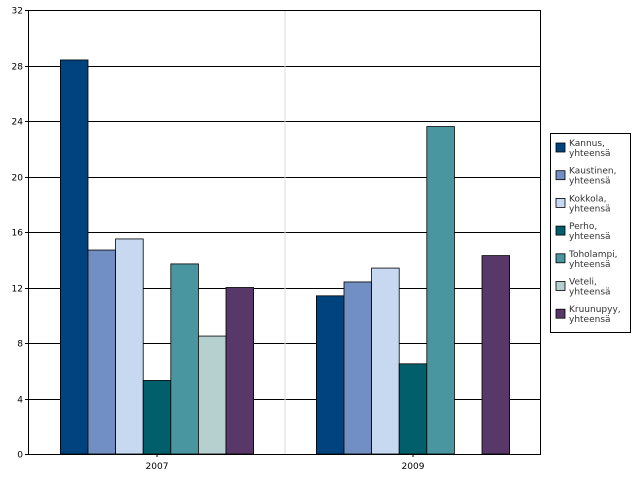  What do you see at coordinates (20, 401) in the screenshot?
I see `y-tick-label: 4` at bounding box center [20, 401].